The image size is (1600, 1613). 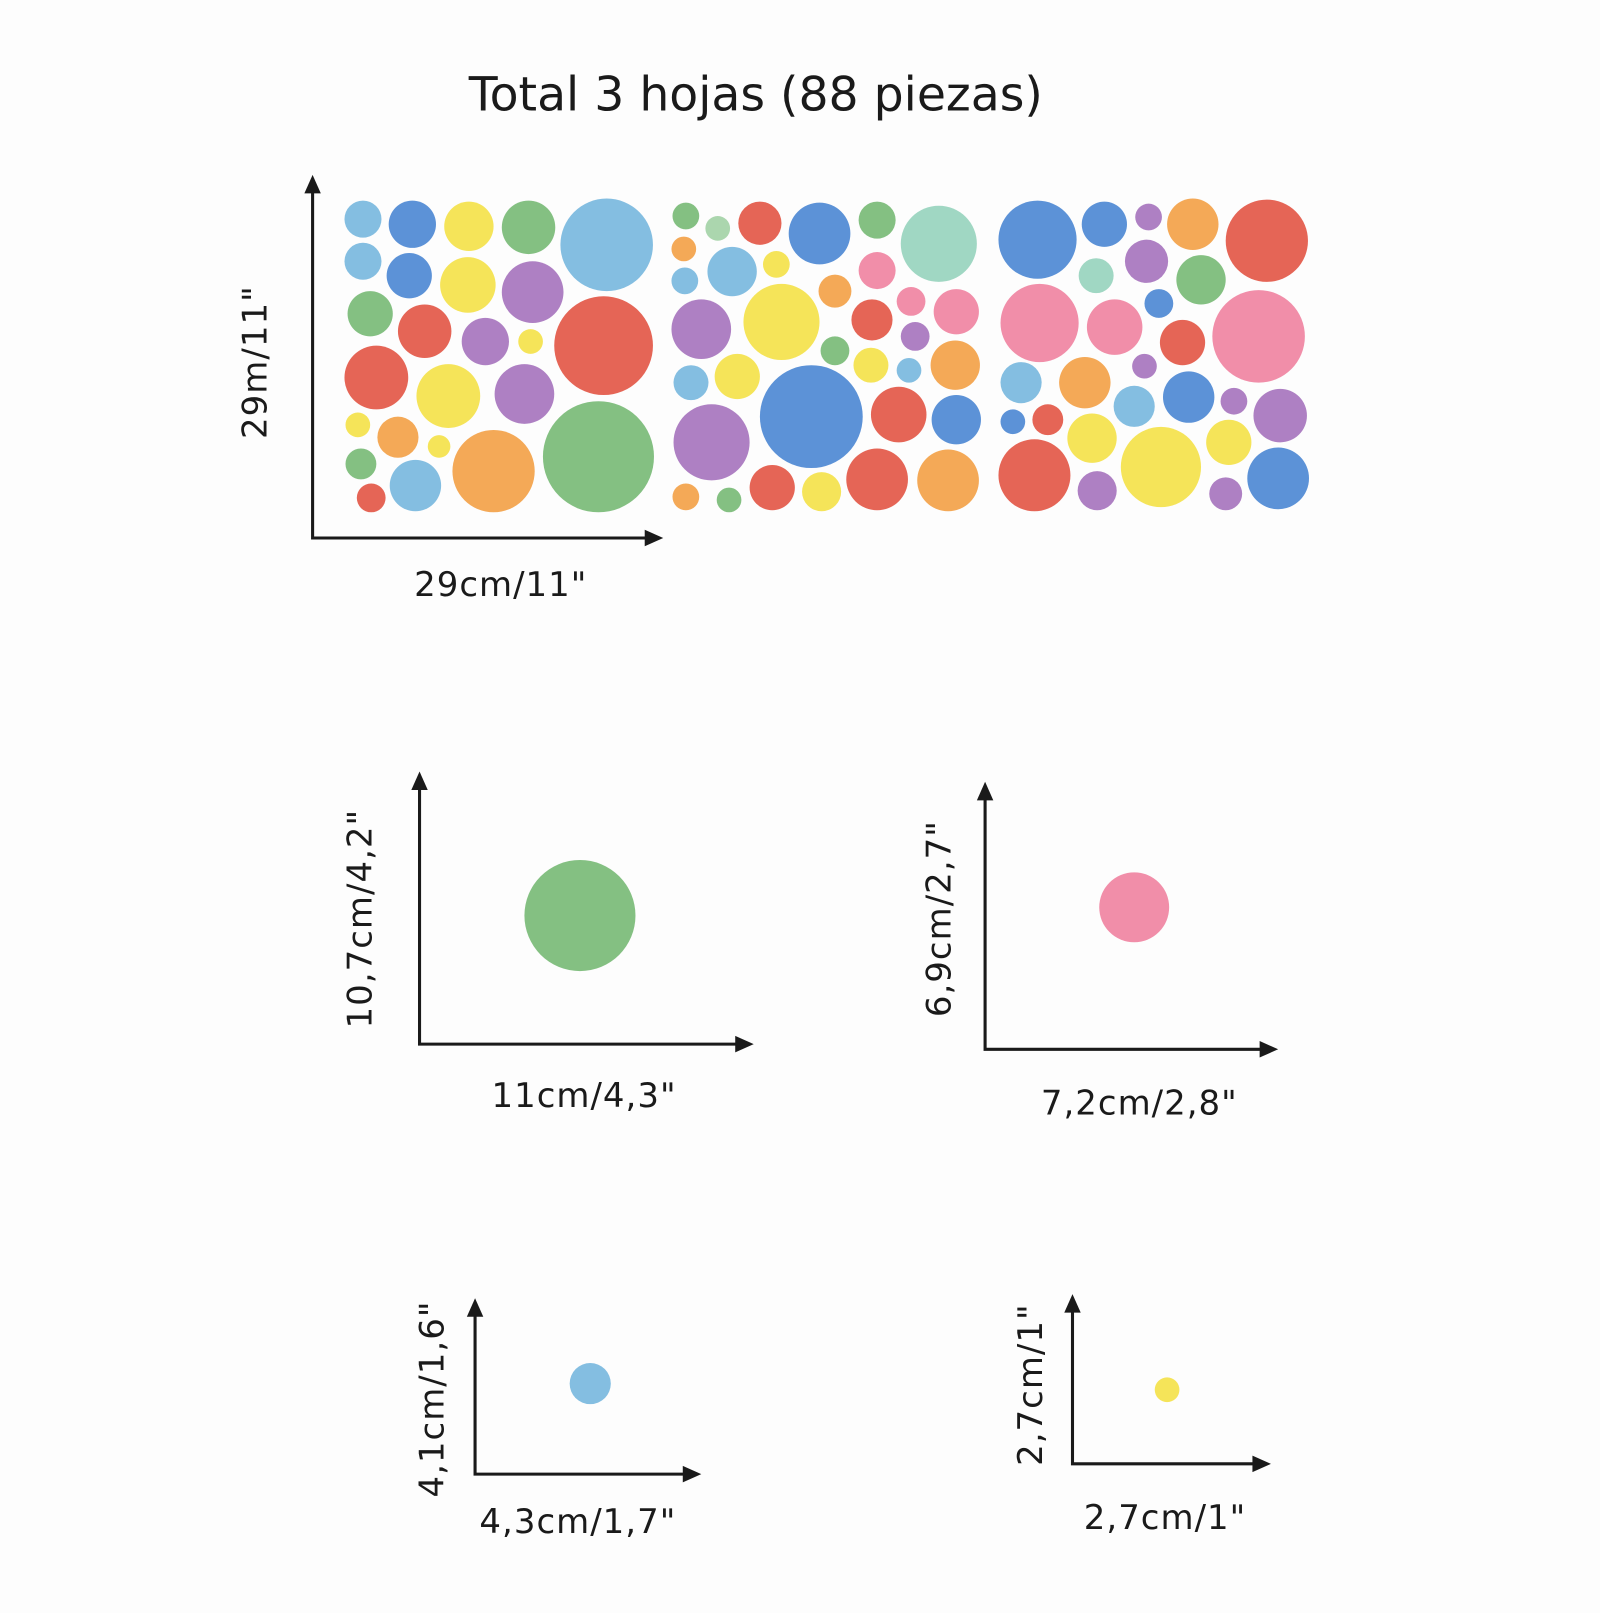 I want to click on piece-width-label: 4,3cm/1,7", so click(x=577, y=1522).